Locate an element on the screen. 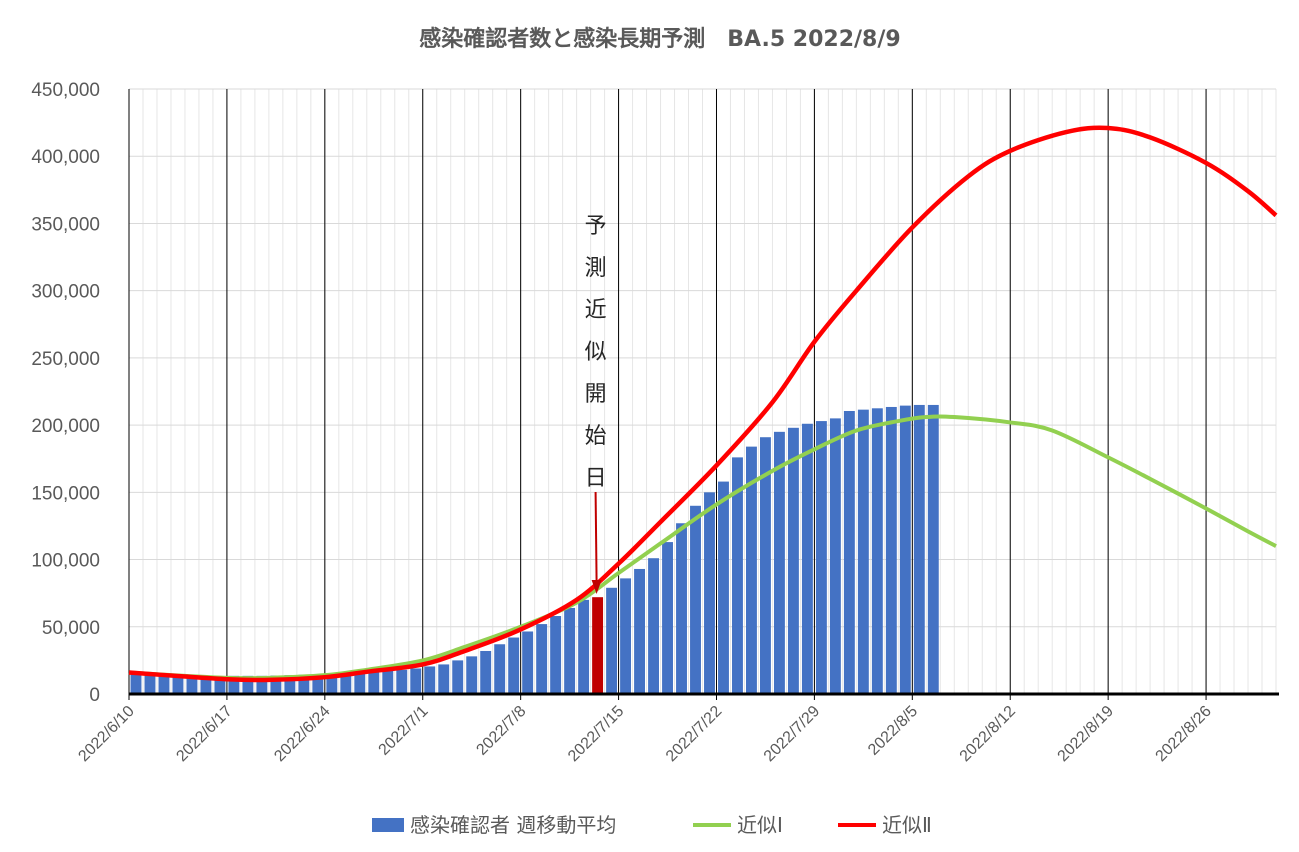  chart-title: 感染確認者数と感染長期予測 BA.5 2022/8/9 is located at coordinates (659, 39).